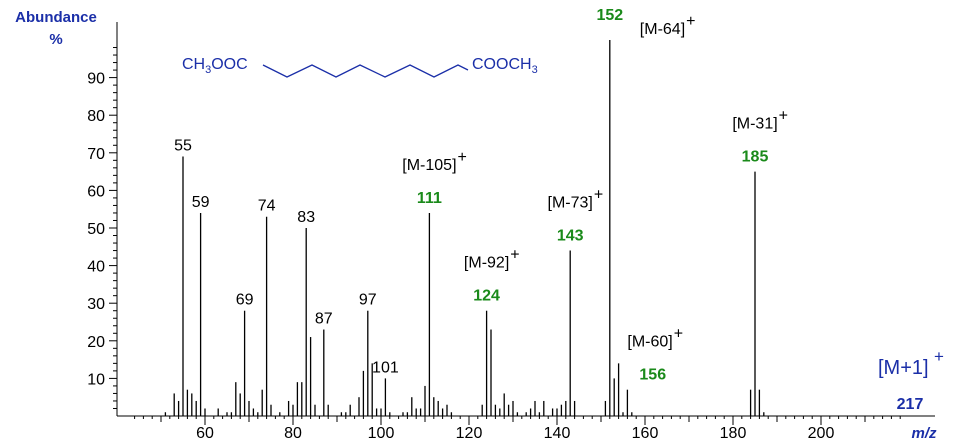 The image size is (955, 447). What do you see at coordinates (429, 198) in the screenshot?
I see `fragment-mass-111: 111` at bounding box center [429, 198].